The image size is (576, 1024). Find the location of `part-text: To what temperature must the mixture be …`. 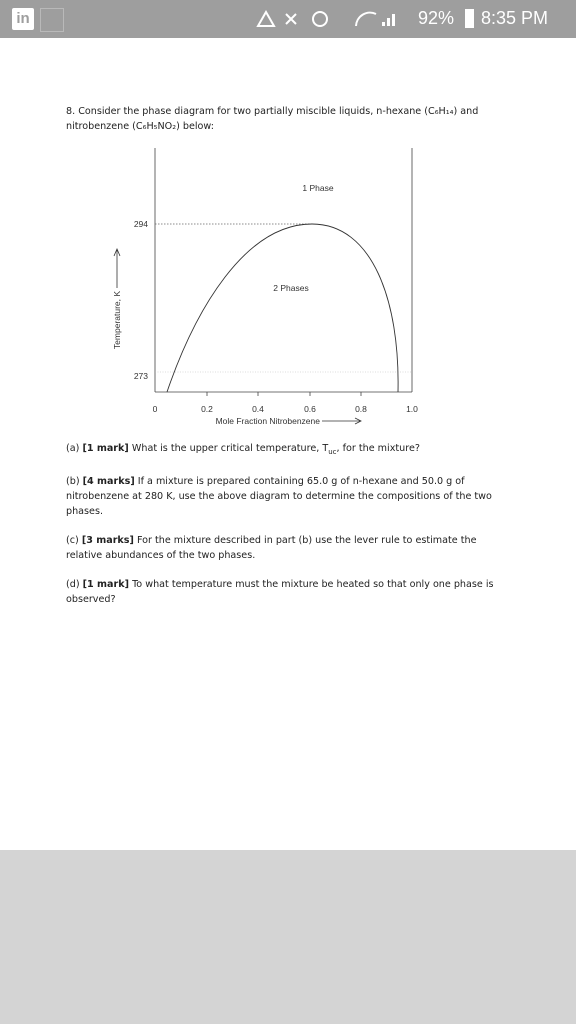

part-text: To what temperature must the mixture be … is located at coordinates (280, 591).